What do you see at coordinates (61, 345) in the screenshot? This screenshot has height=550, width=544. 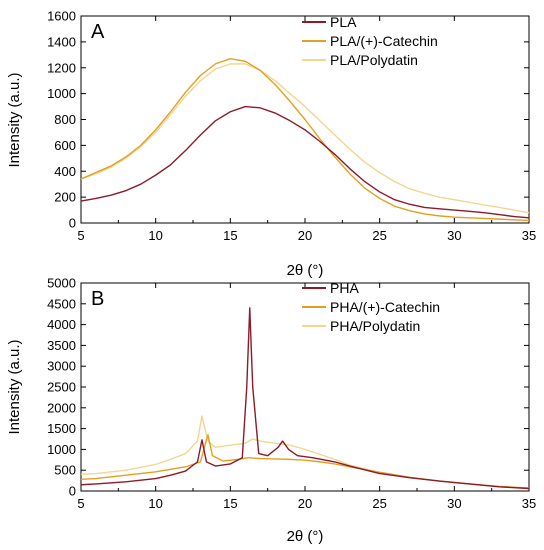 I see `y-tick-label: 3500` at bounding box center [61, 345].